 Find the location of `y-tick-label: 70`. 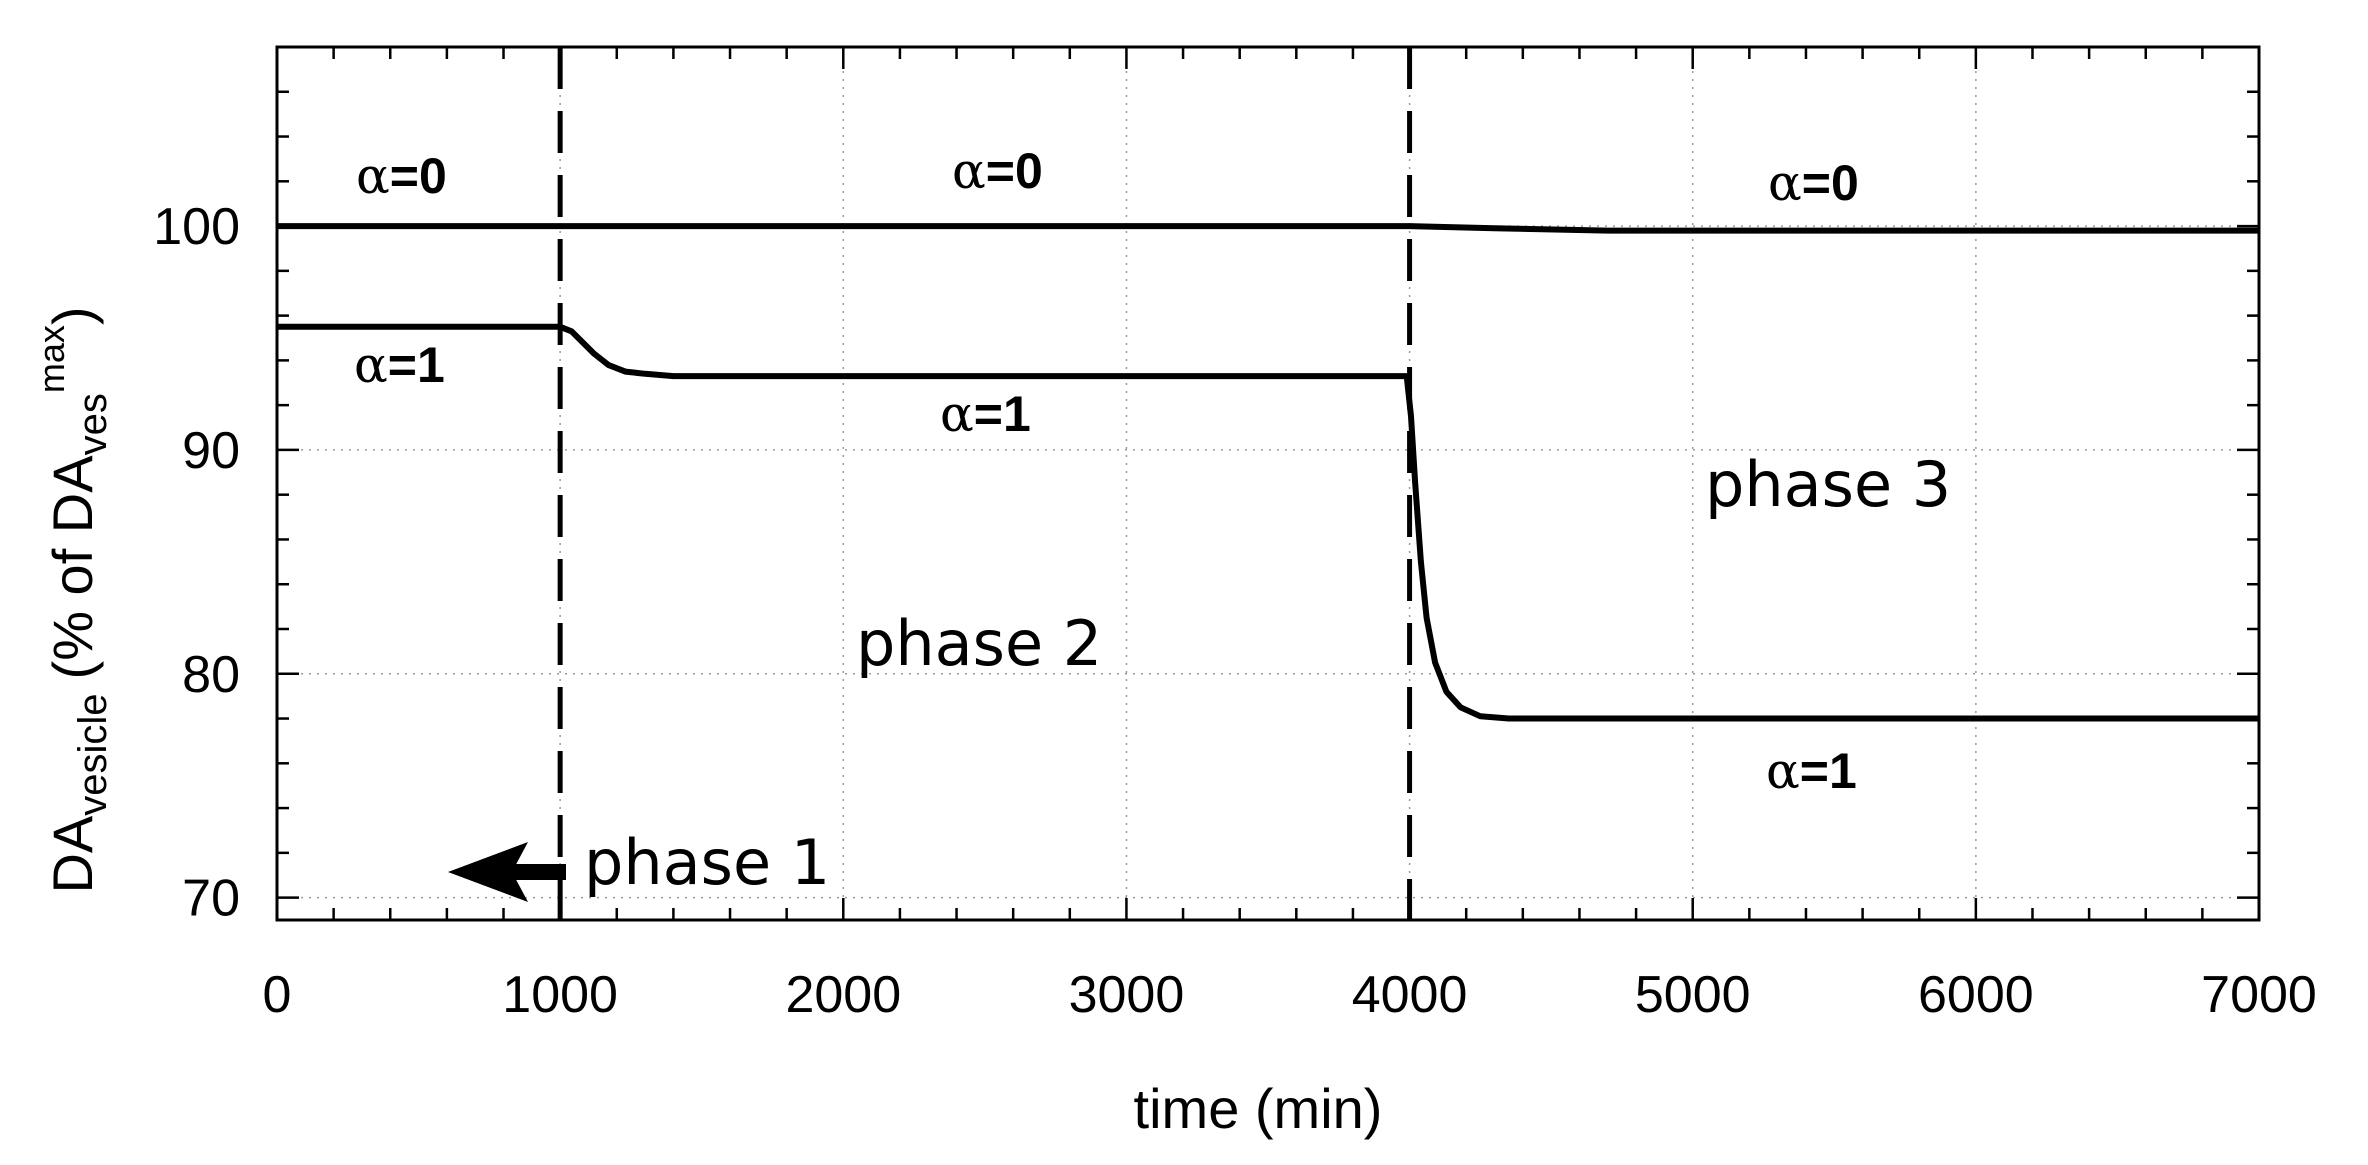

y-tick-label: 70 is located at coordinates (211, 899).